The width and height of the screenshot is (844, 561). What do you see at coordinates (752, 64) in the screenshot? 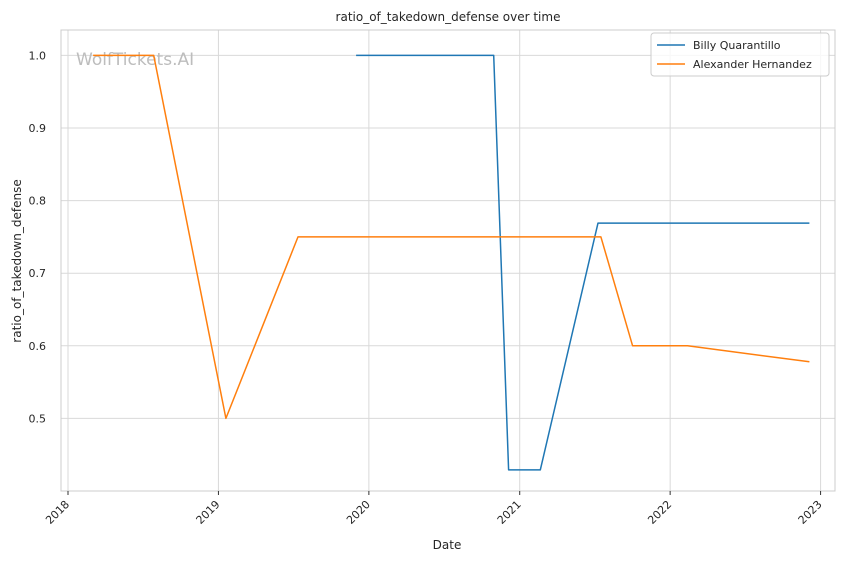
I see `legend-label-1: Alexander Hernandez` at bounding box center [752, 64].